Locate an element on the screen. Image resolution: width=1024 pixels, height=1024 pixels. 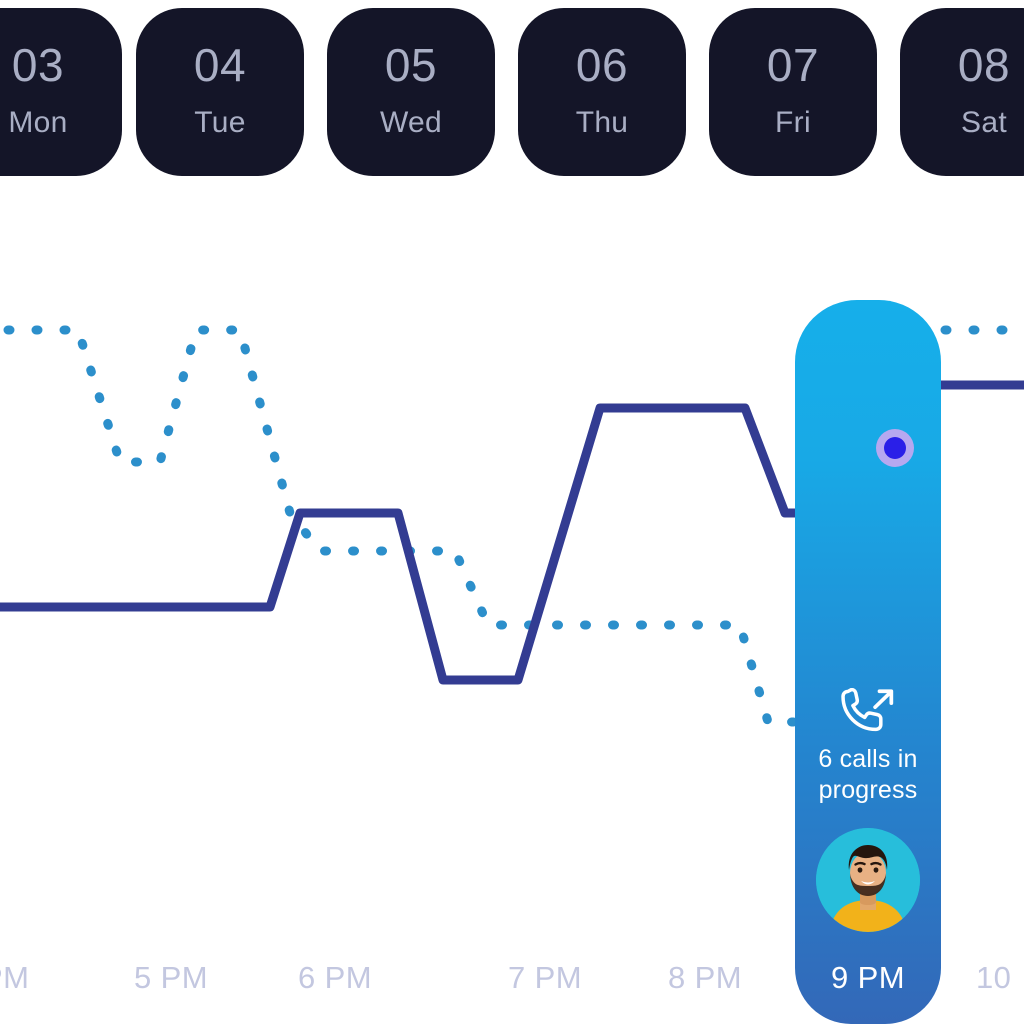
data-point-marker is located at coordinates (895, 448).